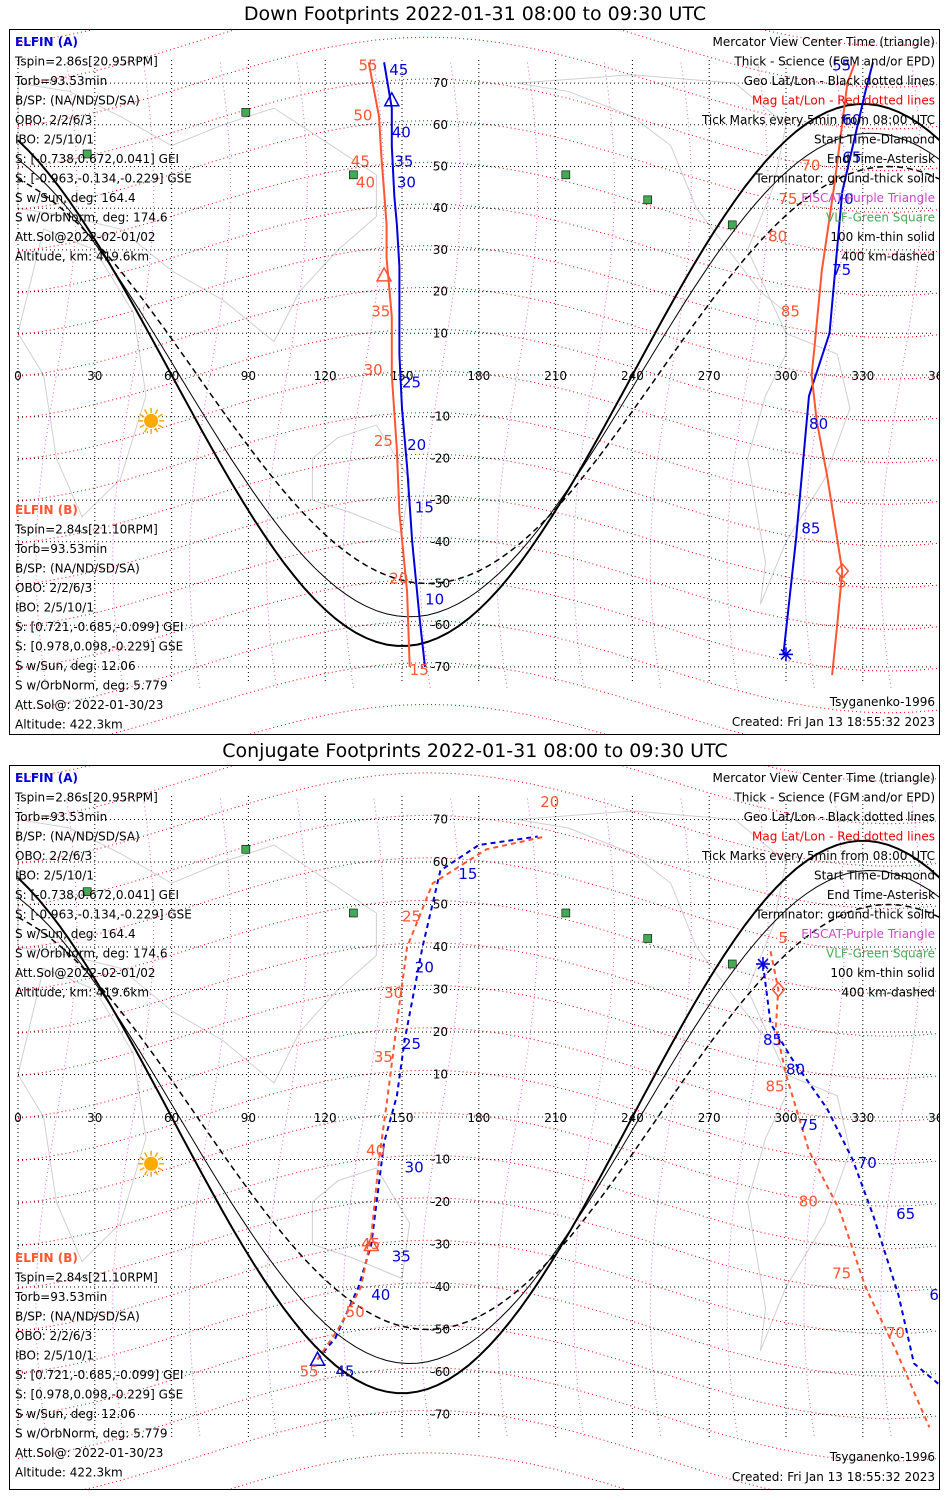 The height and width of the screenshot is (1500, 950). I want to click on track-tick-label: 65, so click(851, 157).